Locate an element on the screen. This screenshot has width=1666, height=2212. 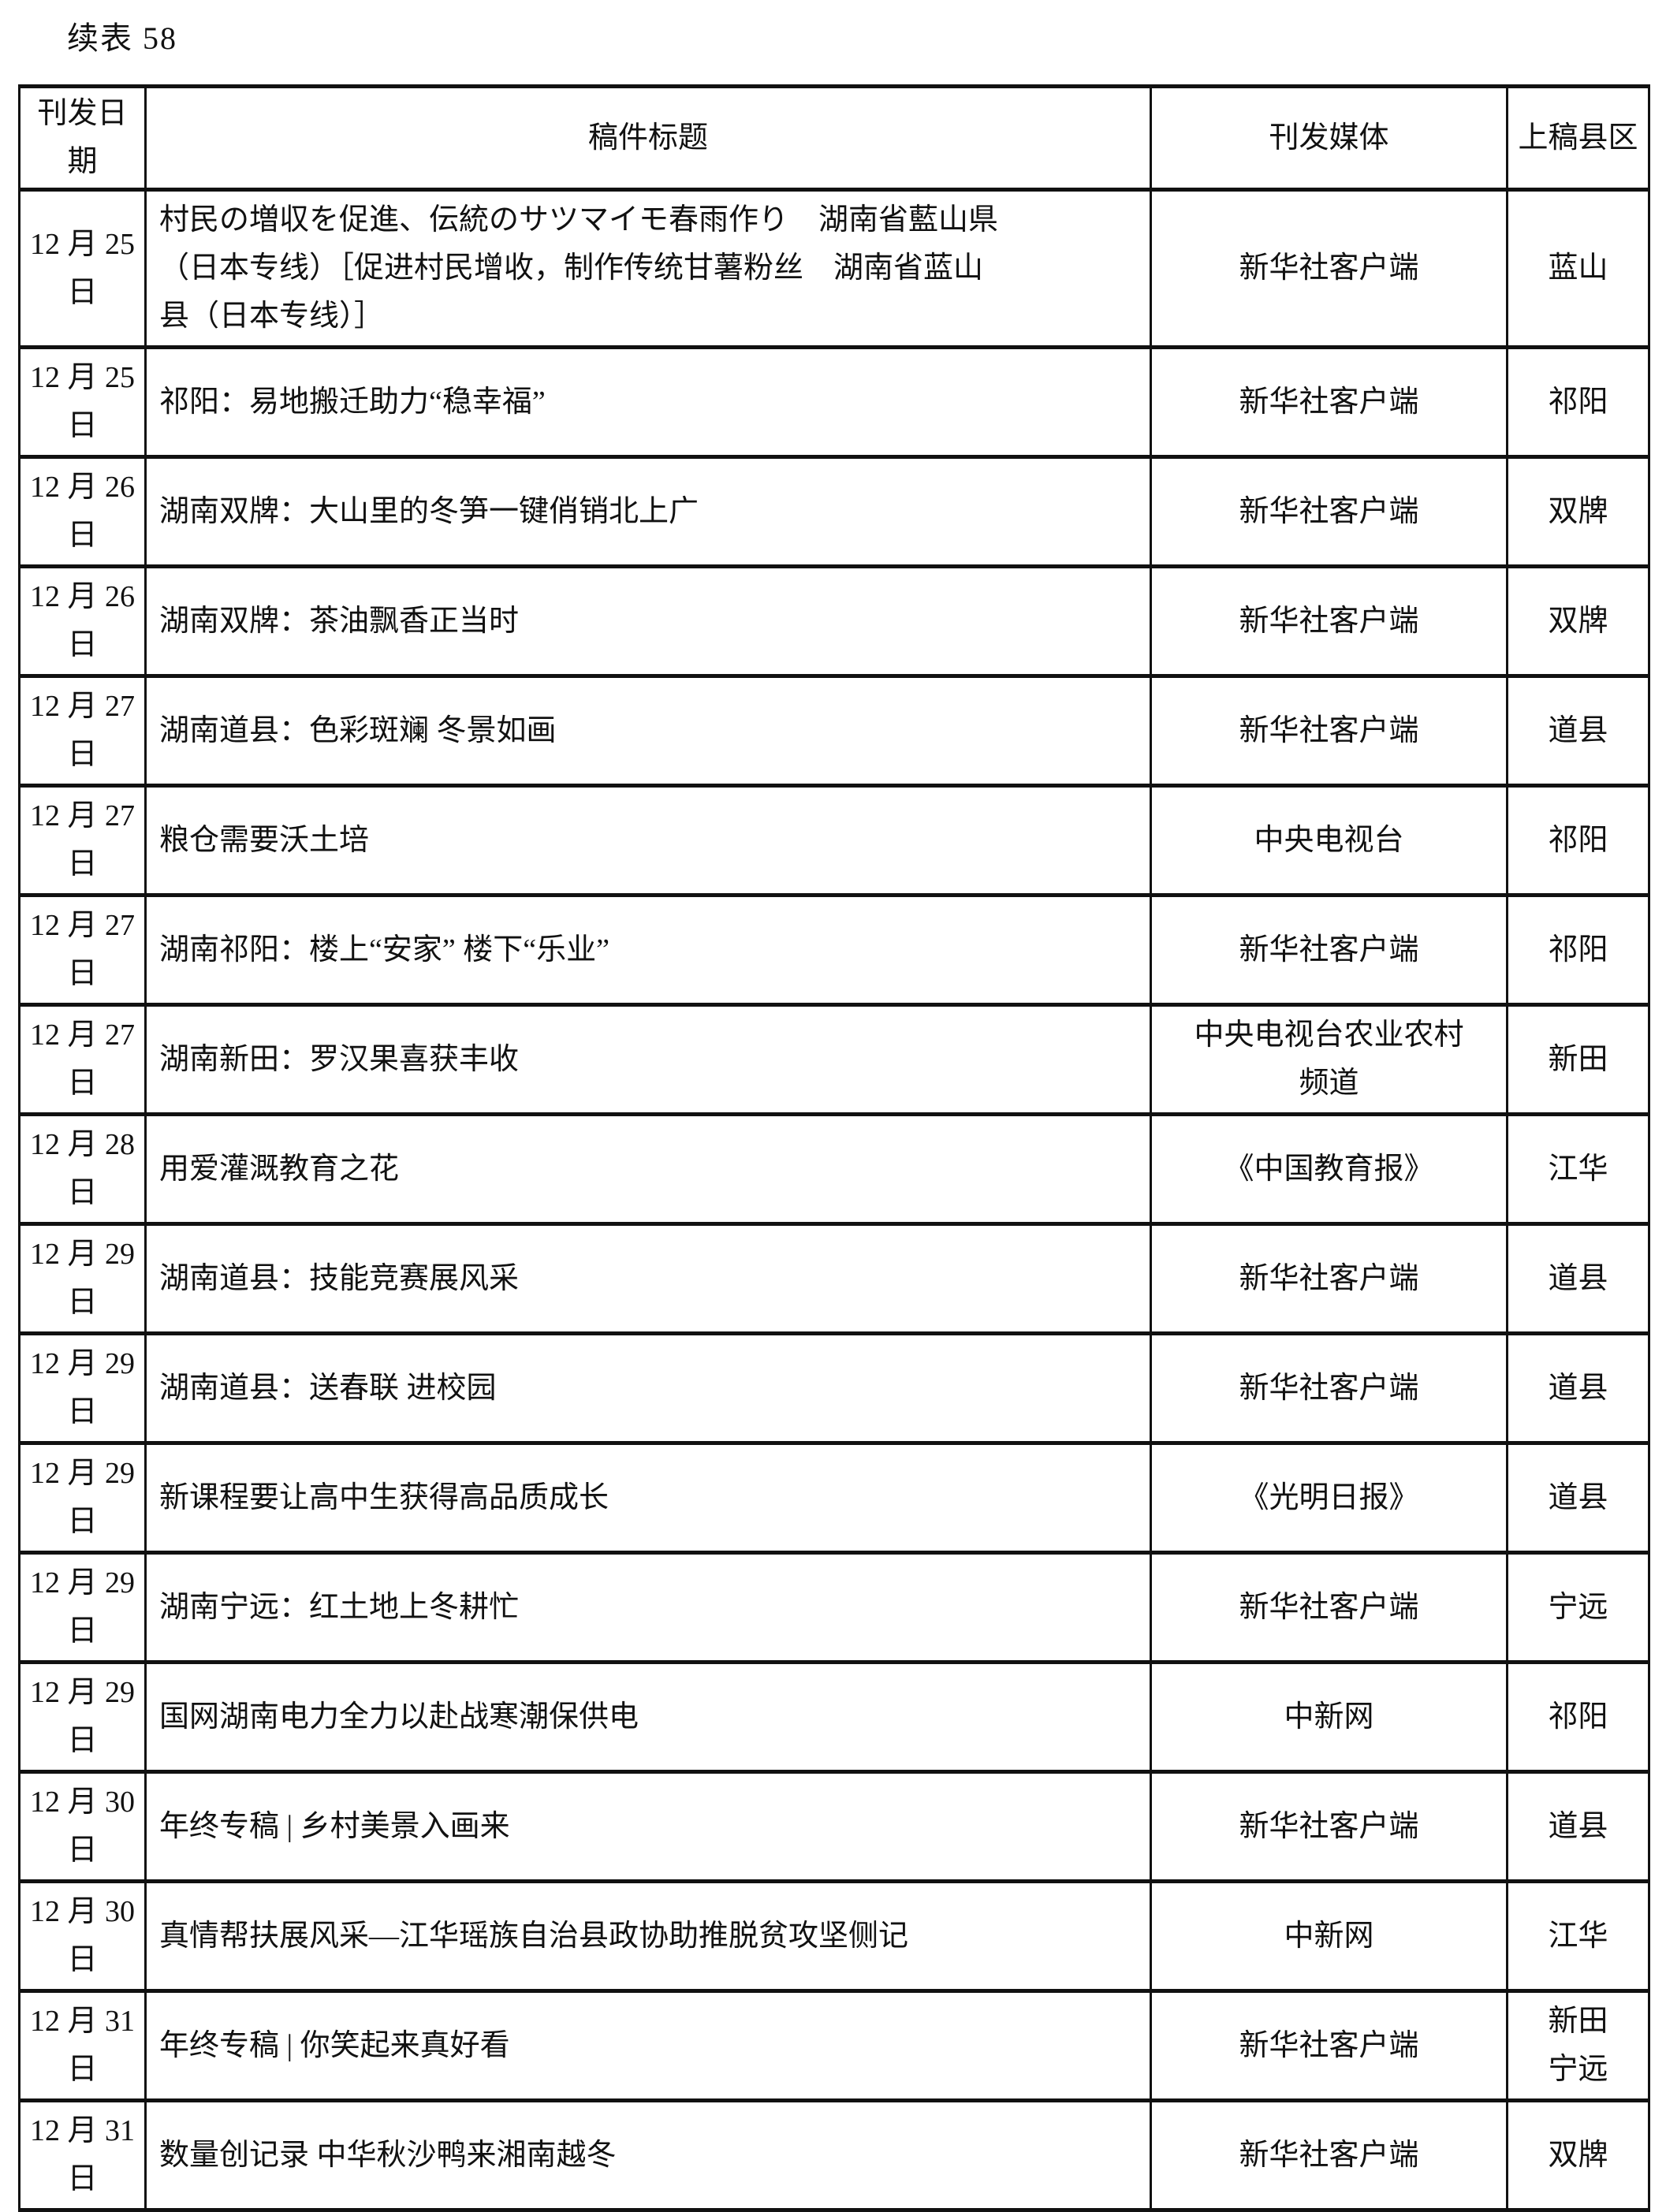
table-row: 12 月 25 日祁阳：易地搬迁助力“稳幸福” 新华社客户端 祁阳 is located at coordinates (834, 402).